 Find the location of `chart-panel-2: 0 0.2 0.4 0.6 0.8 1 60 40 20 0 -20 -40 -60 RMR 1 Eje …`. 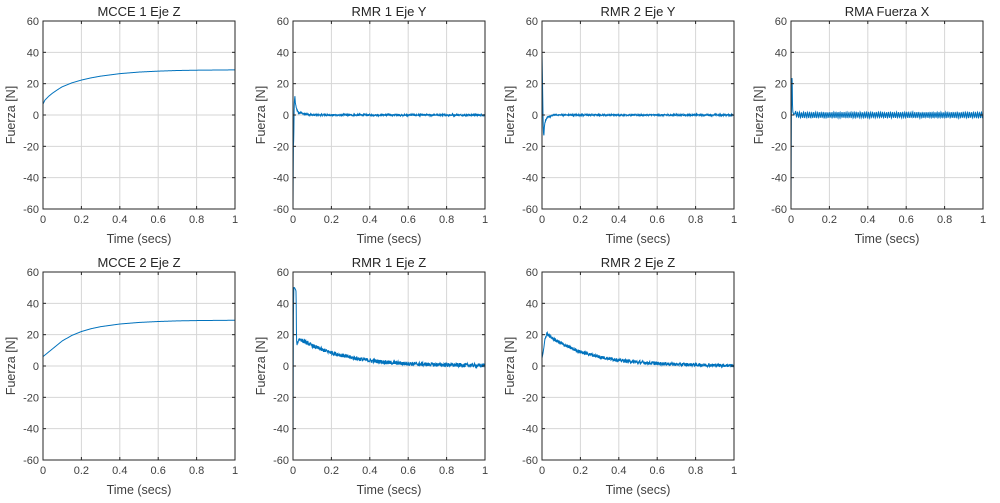

chart-panel-2: 0 0.2 0.4 0.6 0.8 1 60 40 20 0 -20 -40 -60 RMR 1 Eje … is located at coordinates (371, 125).